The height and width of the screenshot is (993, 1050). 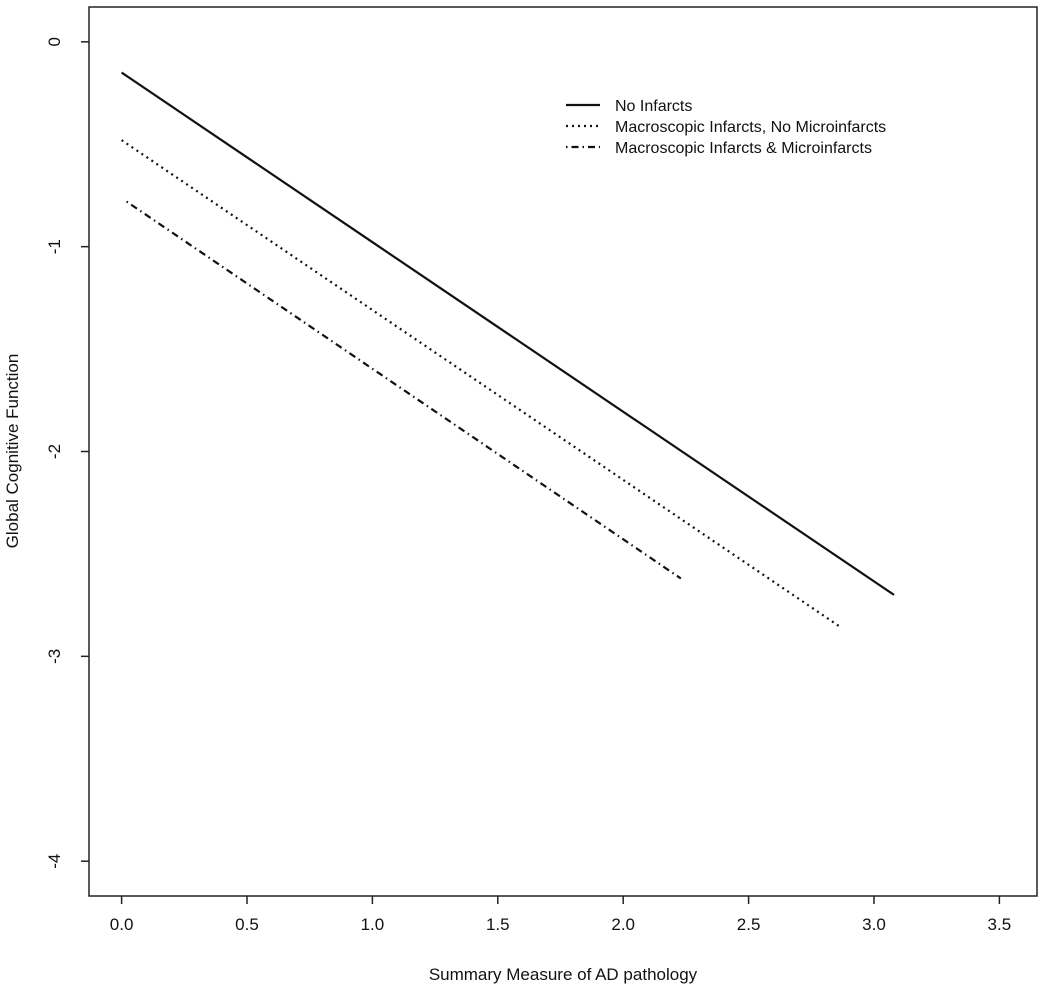 I want to click on x-tick-label: 0.0, so click(x=122, y=924).